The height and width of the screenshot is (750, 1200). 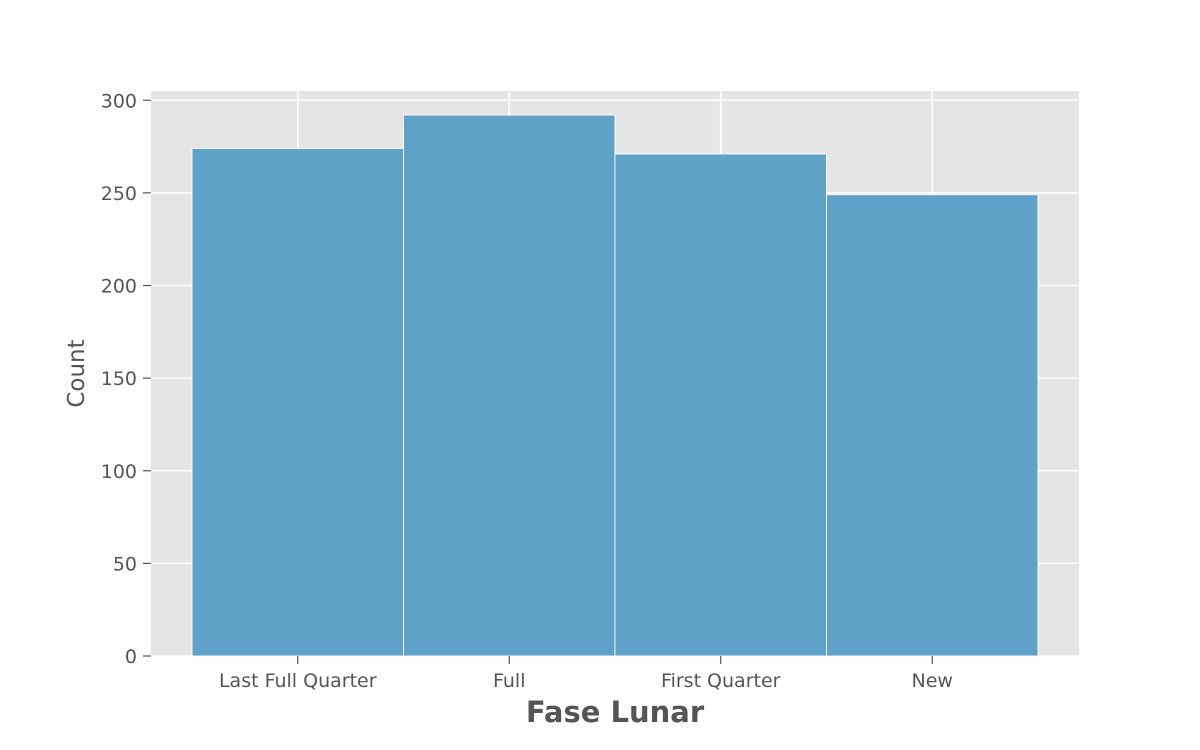 I want to click on y-tick-label: 150, so click(x=119, y=379).